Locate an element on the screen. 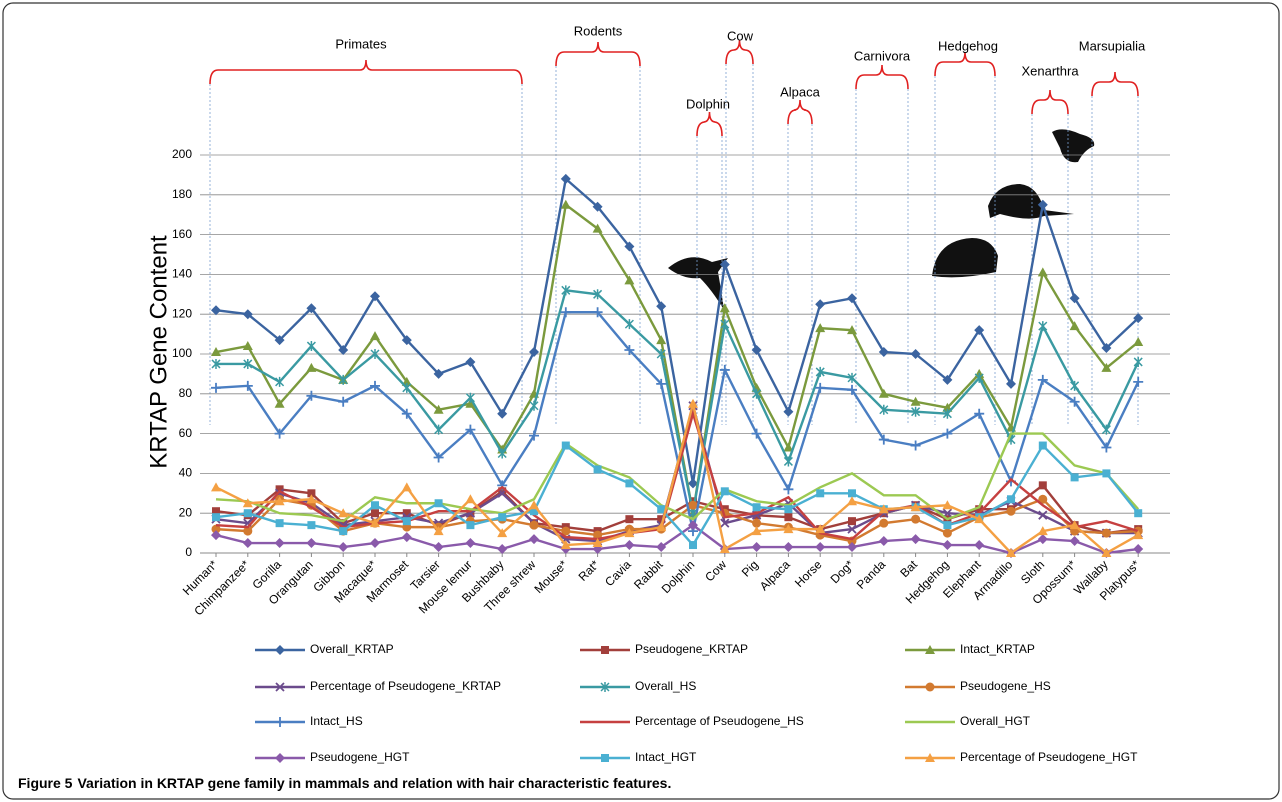 The image size is (1282, 802). legend-item: Pseudogene_KRTAP is located at coordinates (664, 649).